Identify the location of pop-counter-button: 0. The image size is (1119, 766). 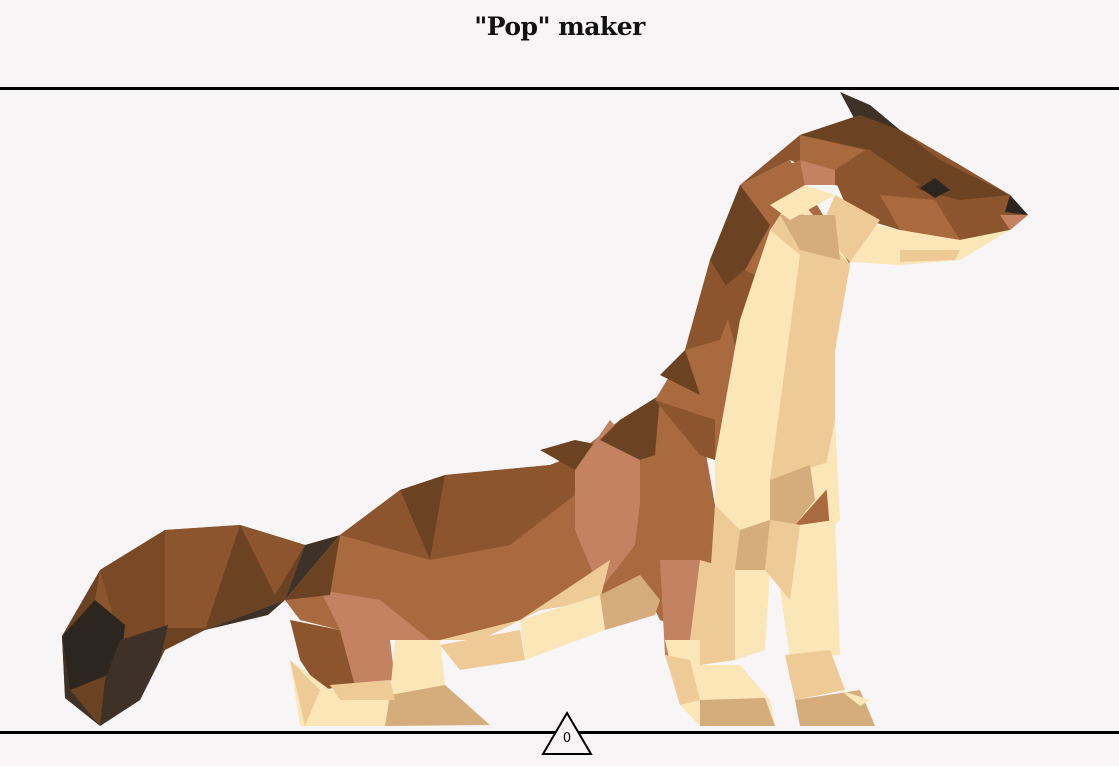
(567, 734).